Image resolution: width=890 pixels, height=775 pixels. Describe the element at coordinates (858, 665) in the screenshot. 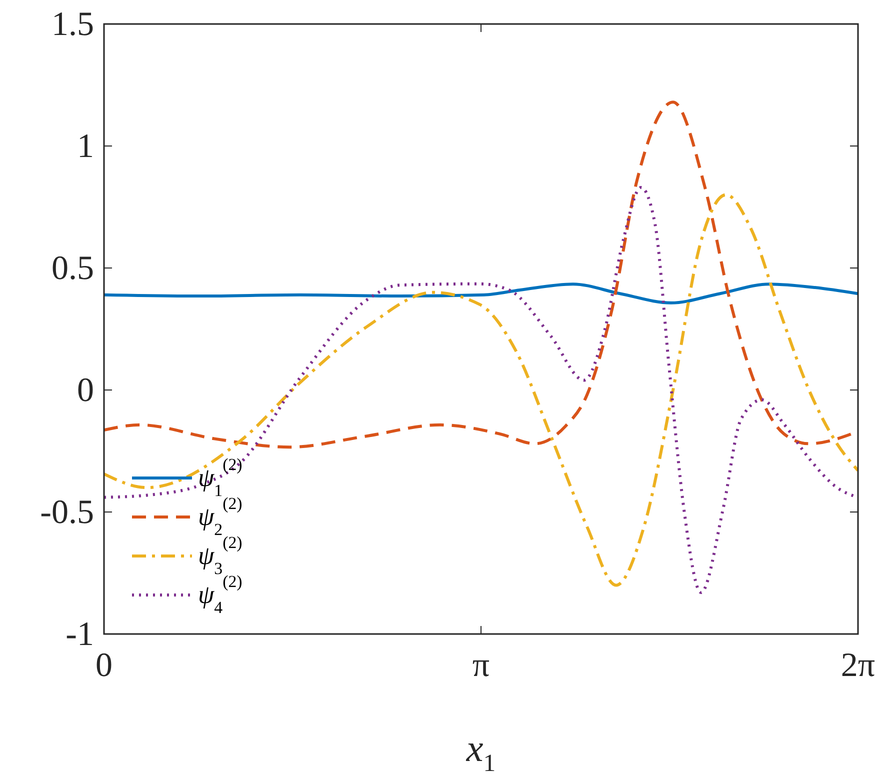

I see `x-tick-label: 2π` at that location.